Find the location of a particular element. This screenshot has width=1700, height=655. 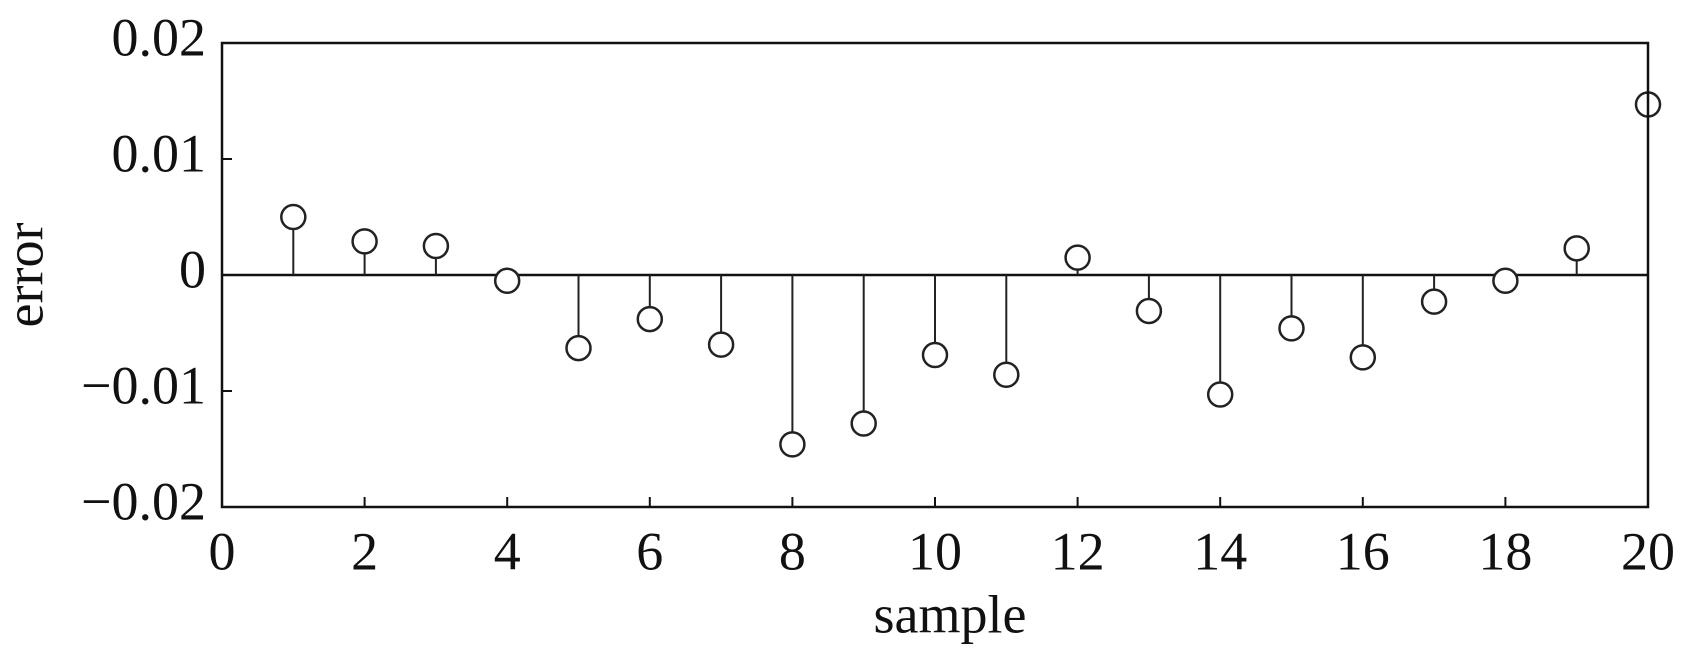

x-tick-label: 10 is located at coordinates (935, 551).